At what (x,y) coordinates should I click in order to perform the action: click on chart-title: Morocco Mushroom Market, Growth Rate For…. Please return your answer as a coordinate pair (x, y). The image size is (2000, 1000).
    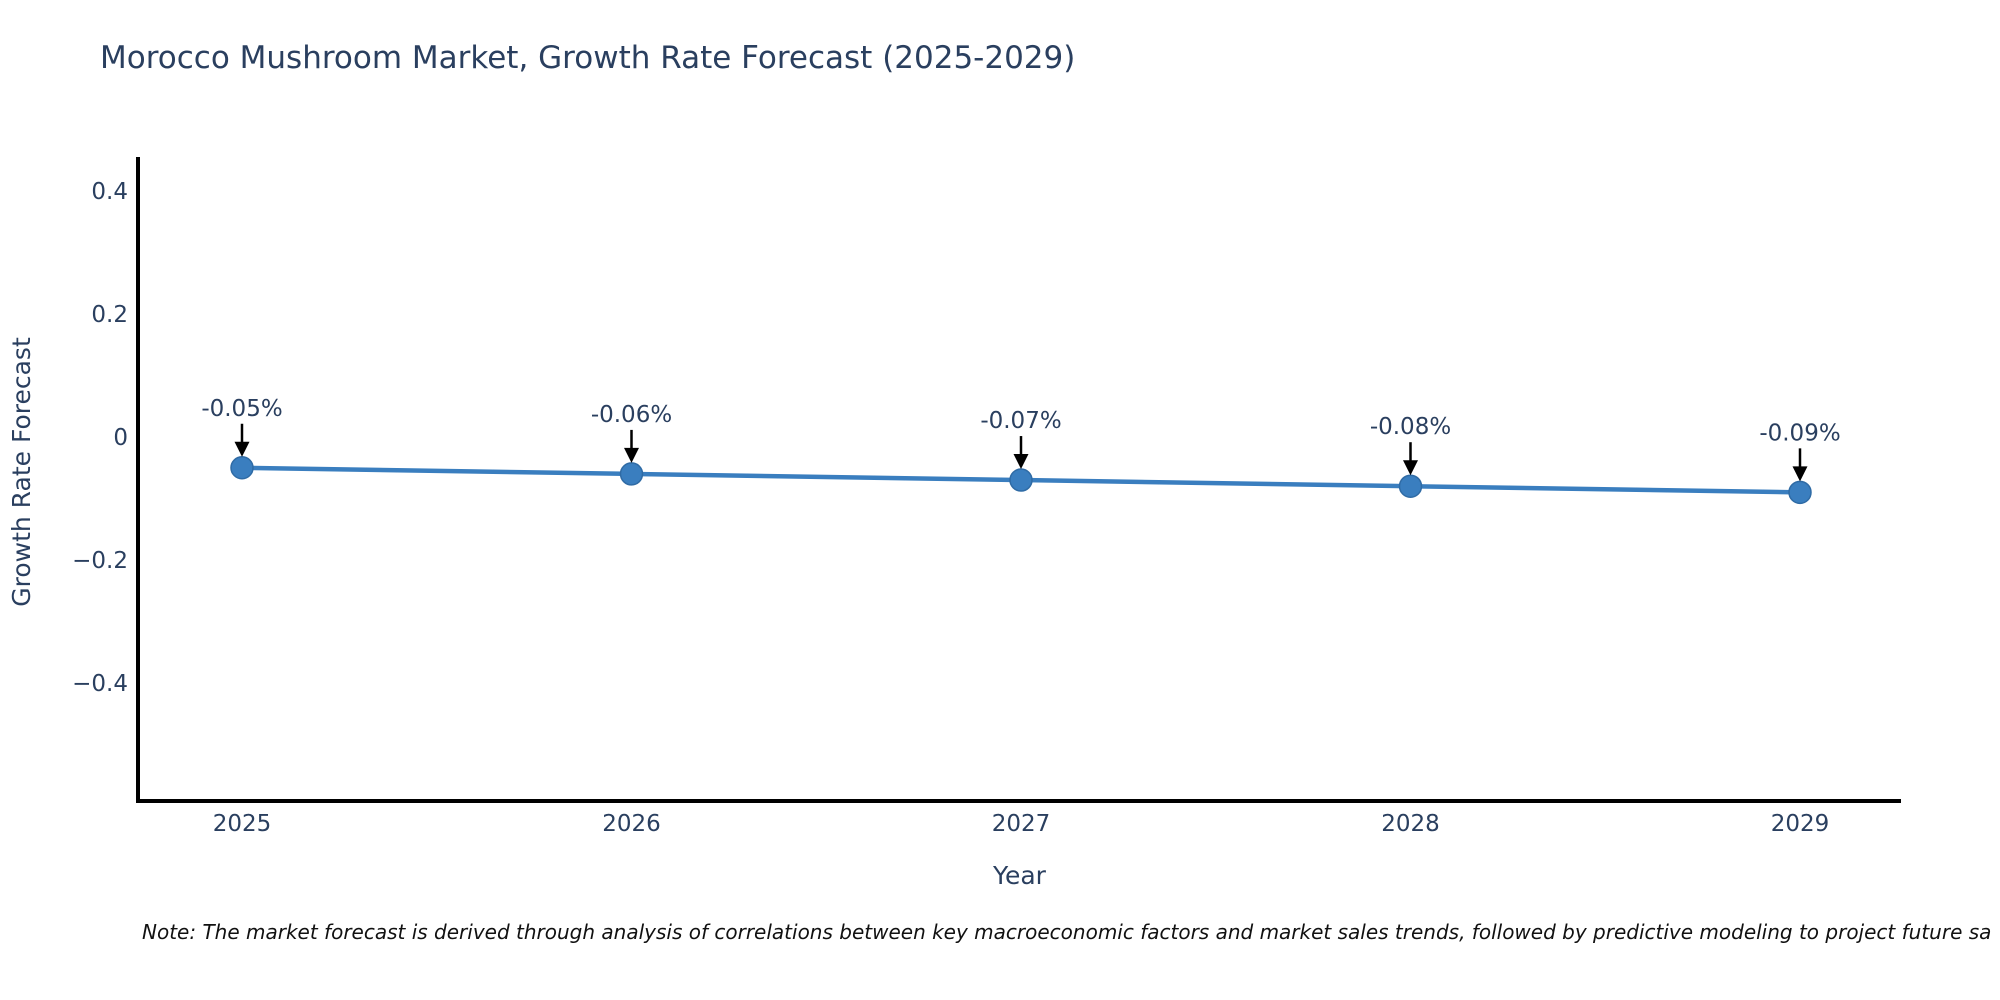
    Looking at the image, I should click on (588, 58).